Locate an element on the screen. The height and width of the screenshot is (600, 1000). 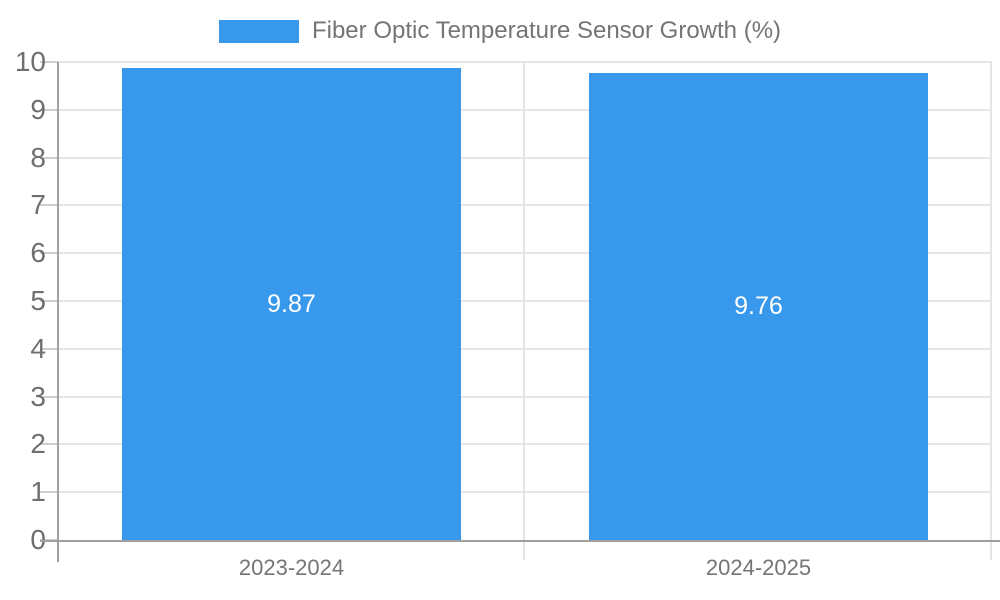
y-tick-label: 1 is located at coordinates (38, 492).